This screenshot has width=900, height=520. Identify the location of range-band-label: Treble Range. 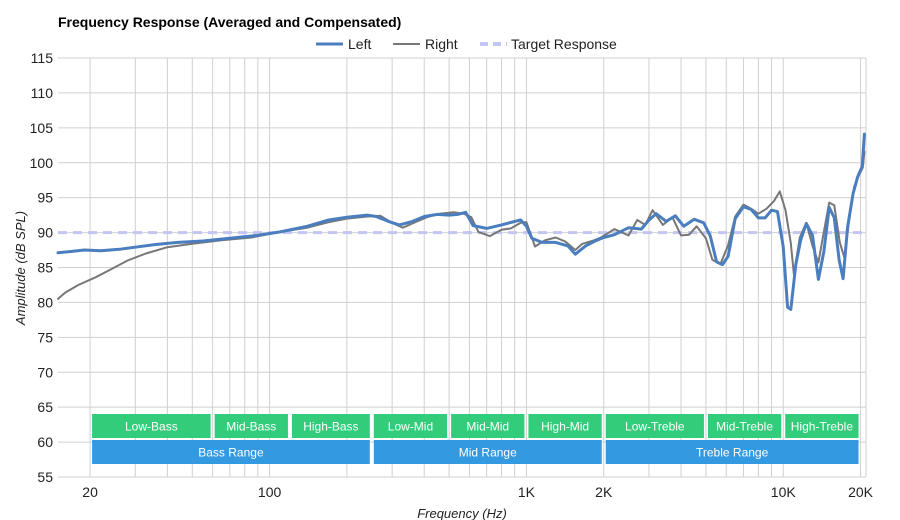
(732, 453).